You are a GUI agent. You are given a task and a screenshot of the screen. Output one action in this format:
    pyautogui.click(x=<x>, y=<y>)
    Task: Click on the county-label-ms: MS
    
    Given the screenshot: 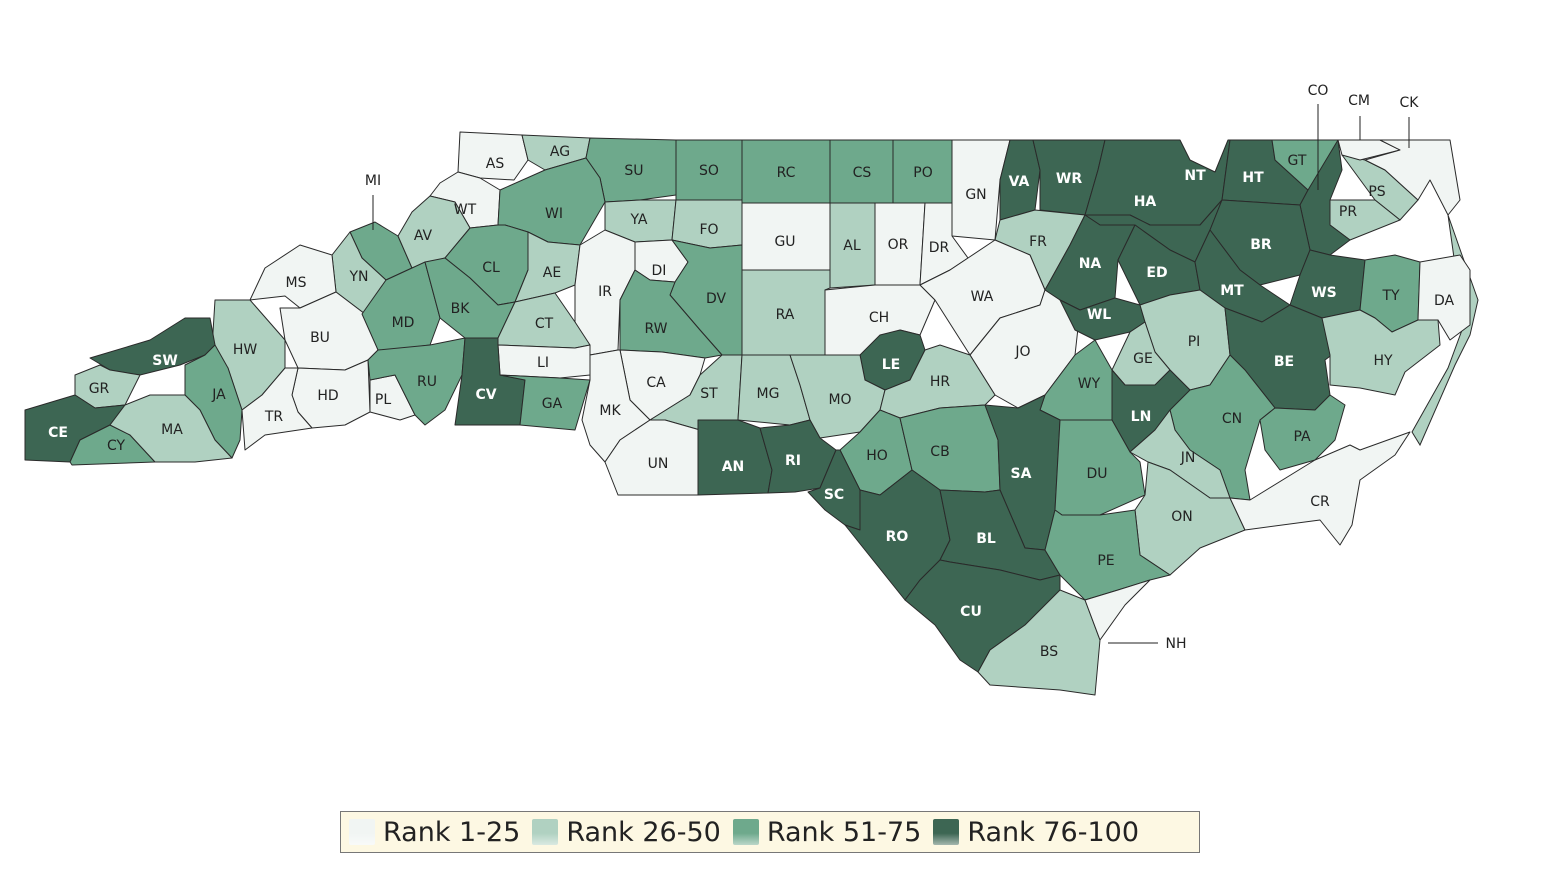 What is the action you would take?
    pyautogui.click(x=296, y=283)
    